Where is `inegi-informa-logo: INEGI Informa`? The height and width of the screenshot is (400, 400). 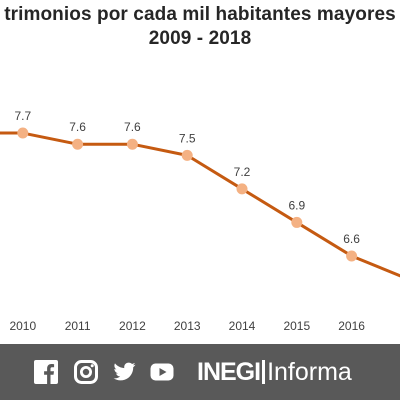 inegi-informa-logo: INEGI Informa is located at coordinates (274, 372).